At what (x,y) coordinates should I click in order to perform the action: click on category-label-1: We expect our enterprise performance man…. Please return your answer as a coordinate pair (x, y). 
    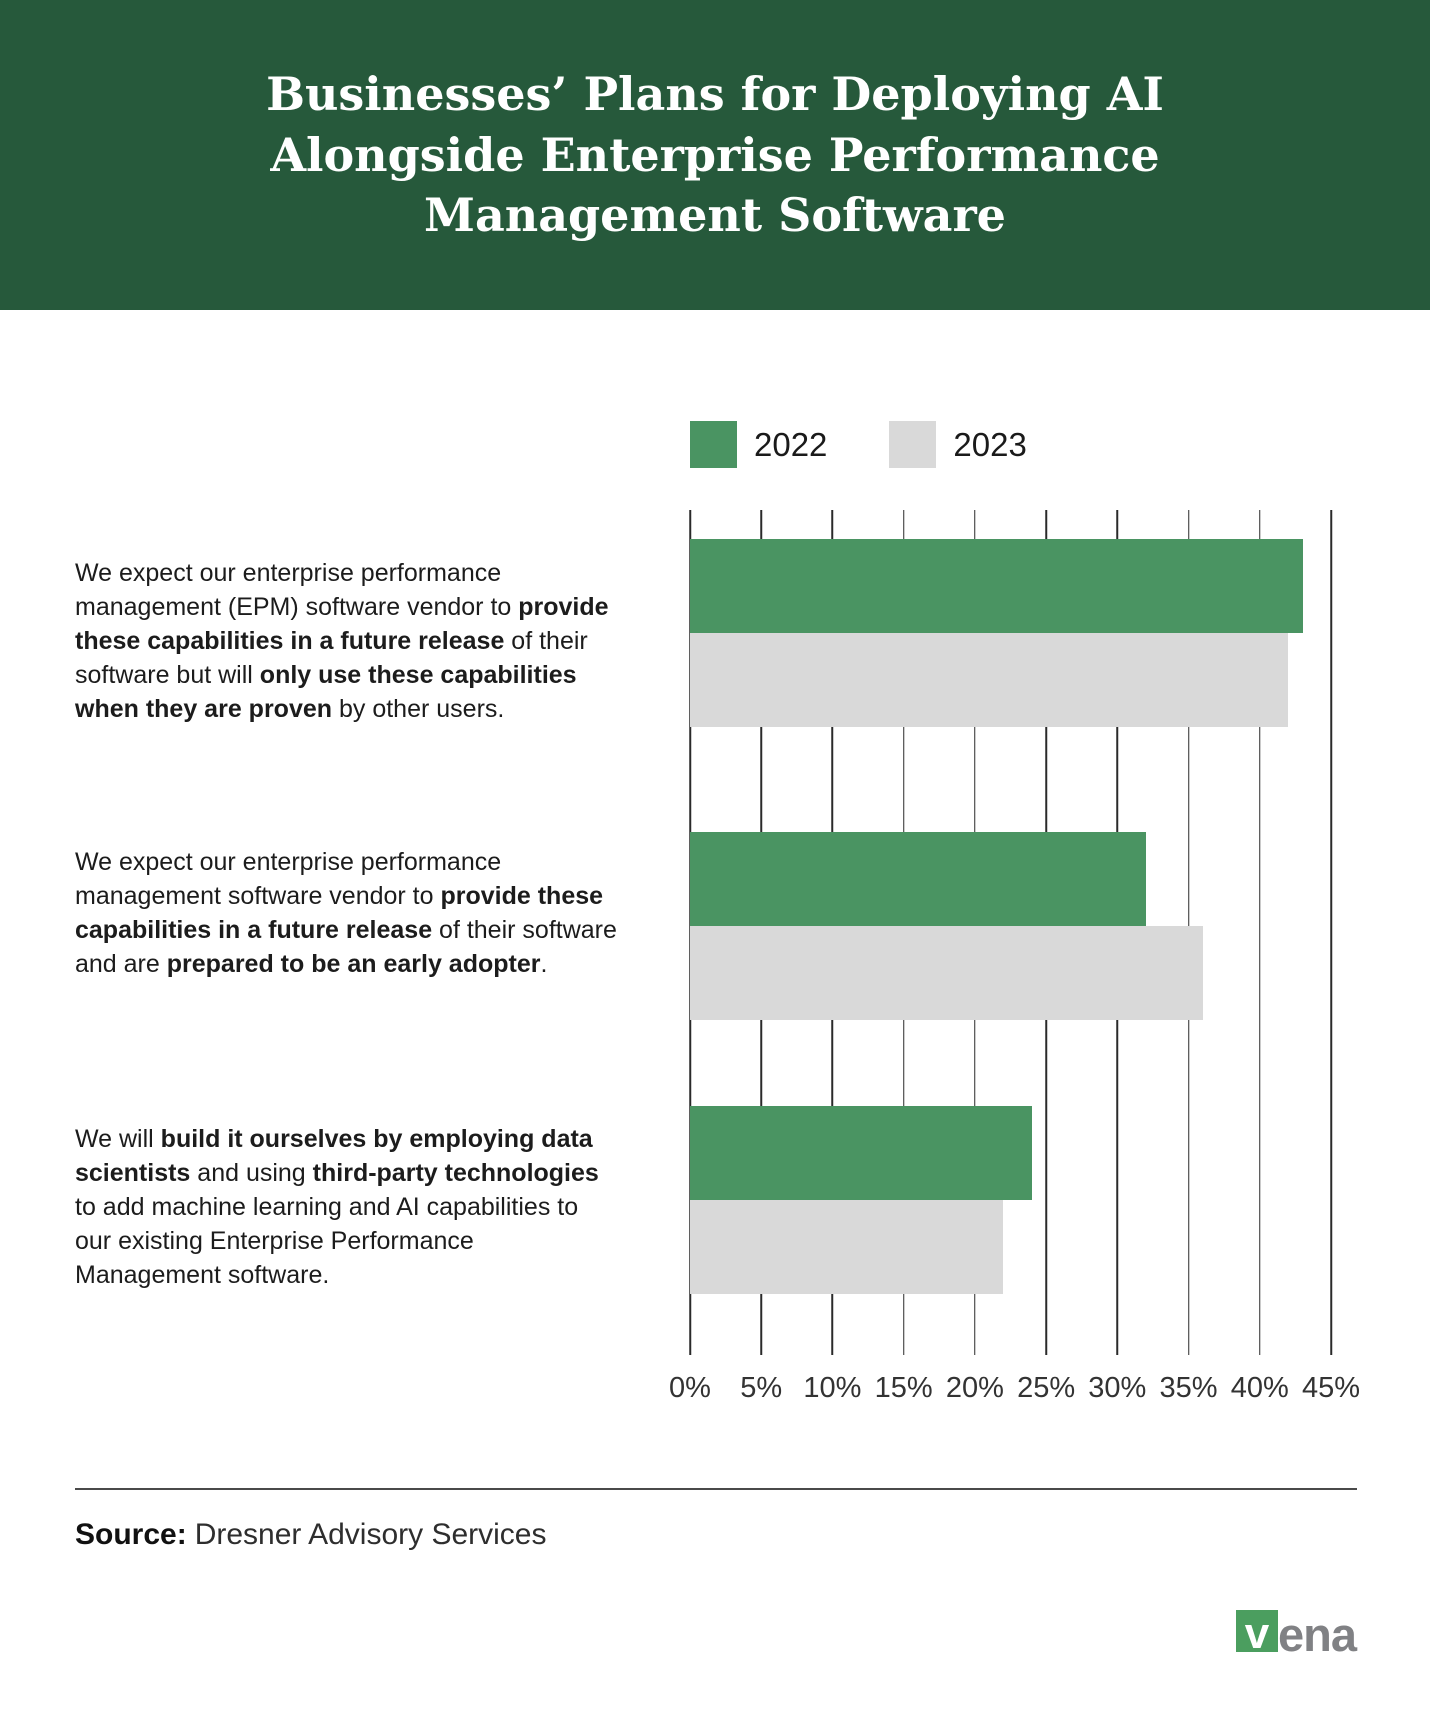
    Looking at the image, I should click on (347, 641).